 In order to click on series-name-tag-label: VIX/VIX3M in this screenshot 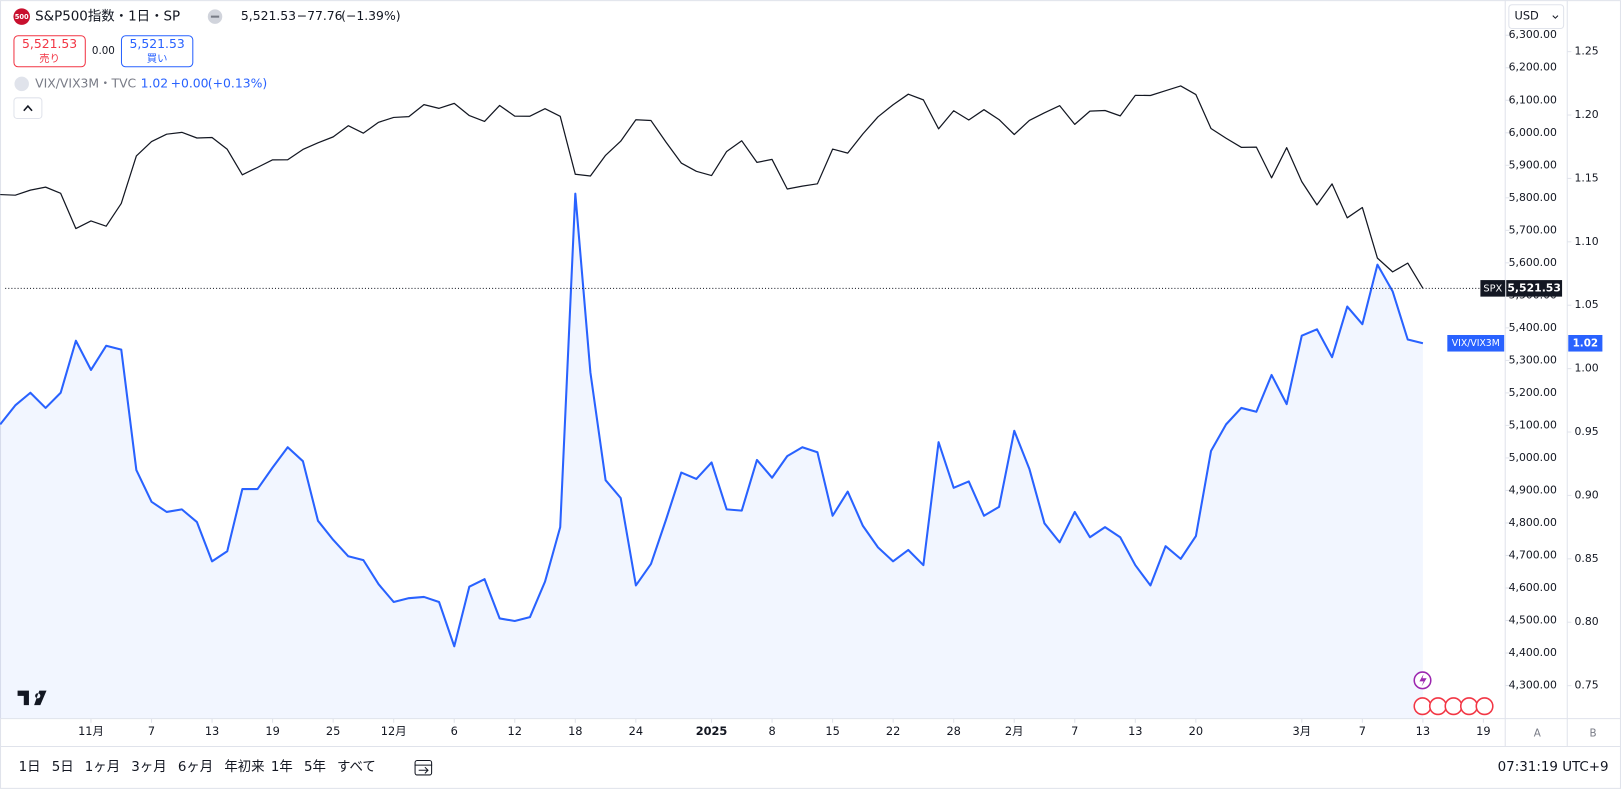, I will do `click(1476, 343)`.